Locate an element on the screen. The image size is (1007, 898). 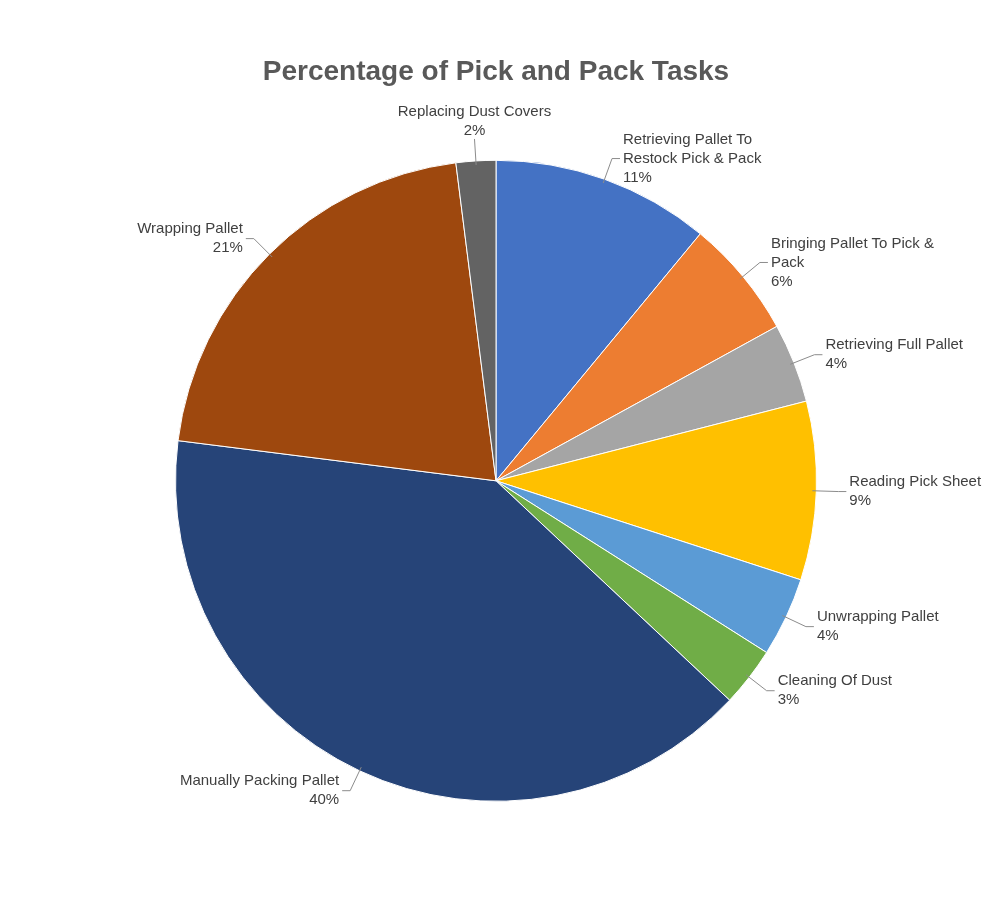
data-label: 9% is located at coordinates (860, 500).